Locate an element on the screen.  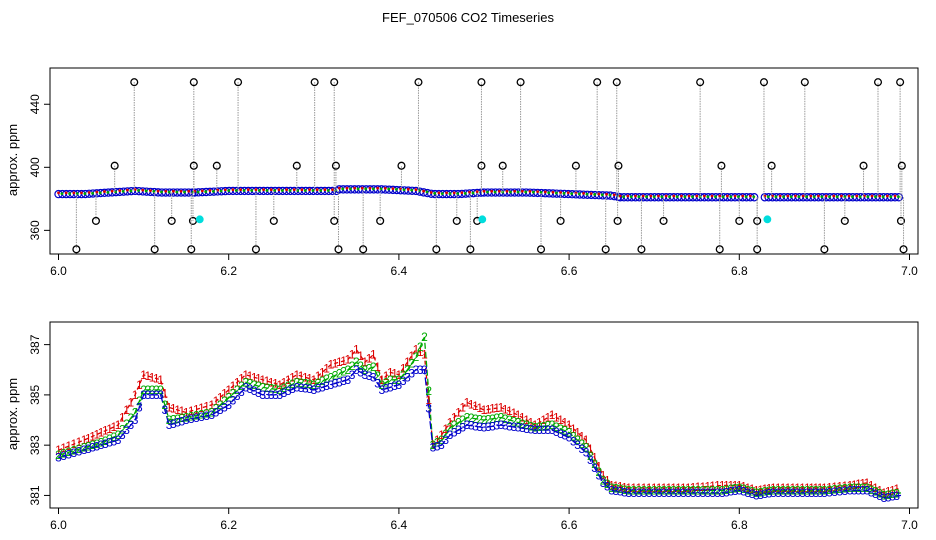
bottom-y-tick-label: 387 is located at coordinates (35, 344).